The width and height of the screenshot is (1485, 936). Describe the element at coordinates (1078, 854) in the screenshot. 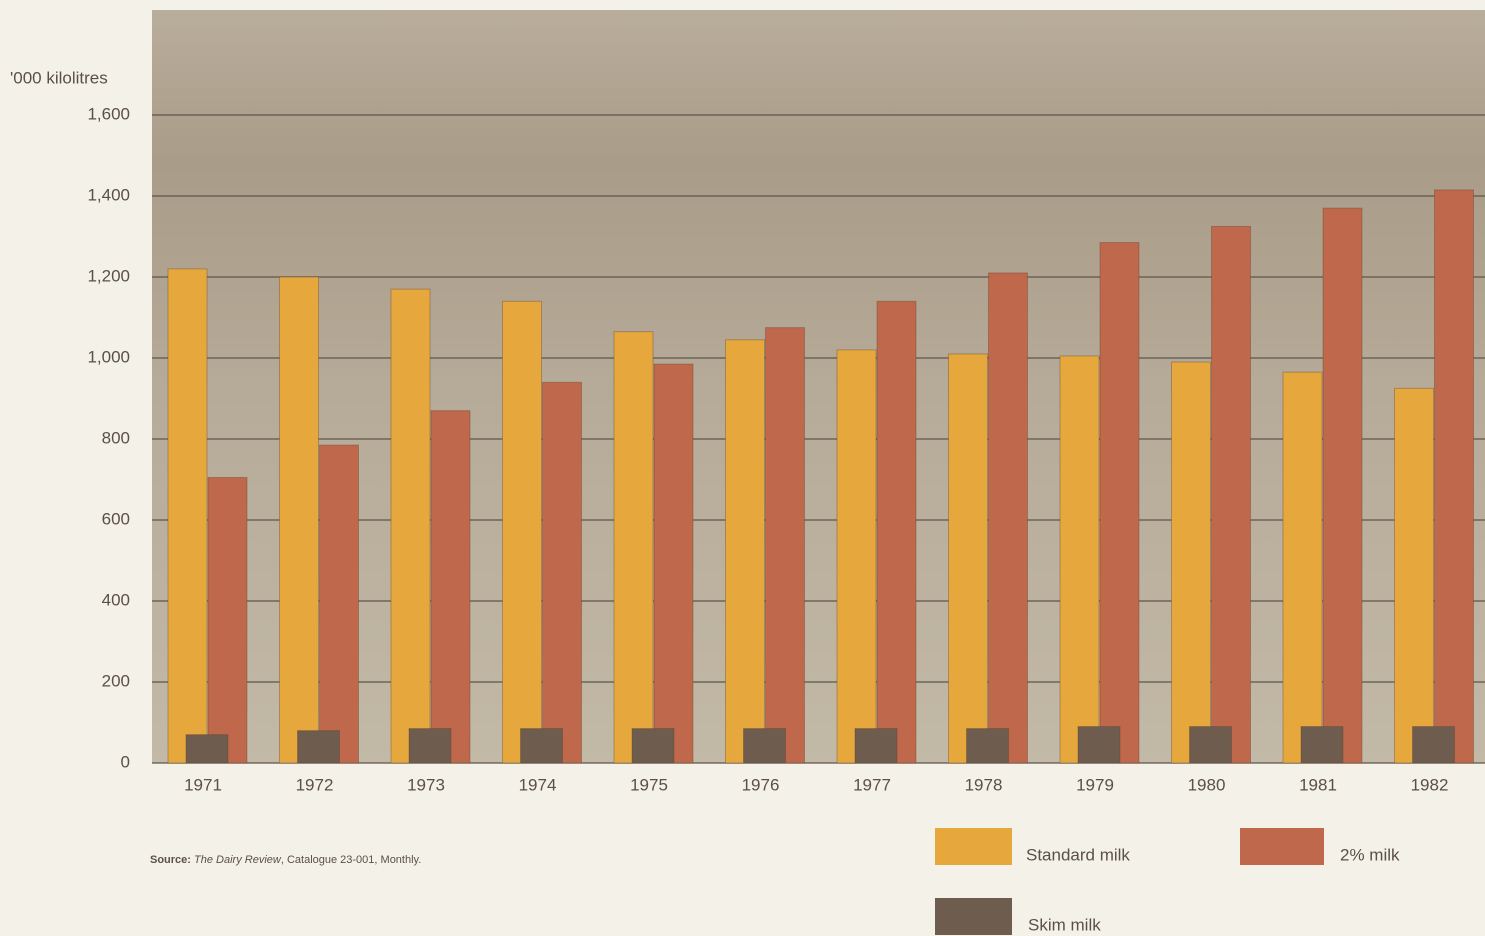

I see `legend-label: Standard milk` at that location.